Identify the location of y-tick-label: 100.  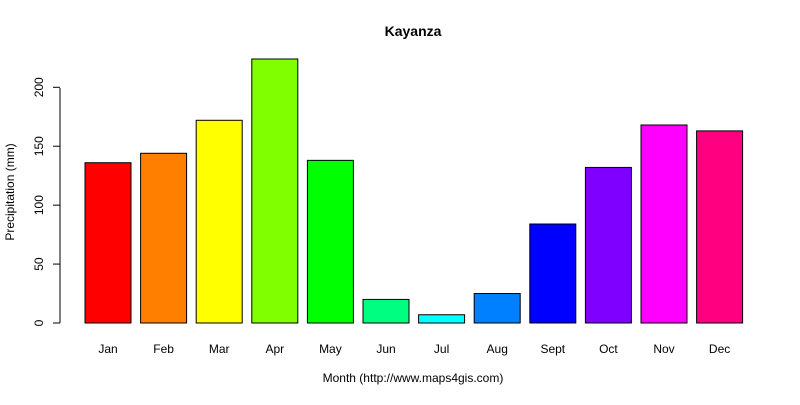
(39, 205).